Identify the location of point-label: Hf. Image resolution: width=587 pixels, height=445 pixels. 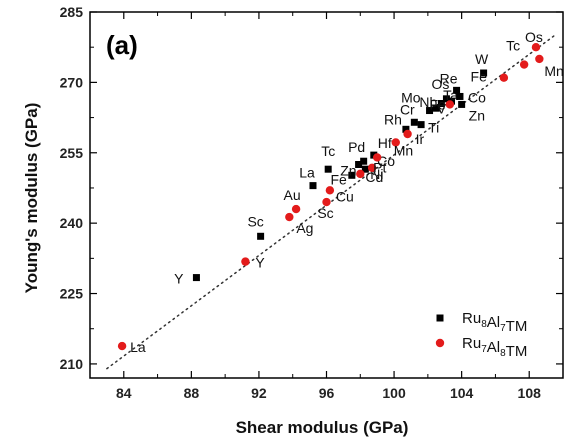
(385, 143).